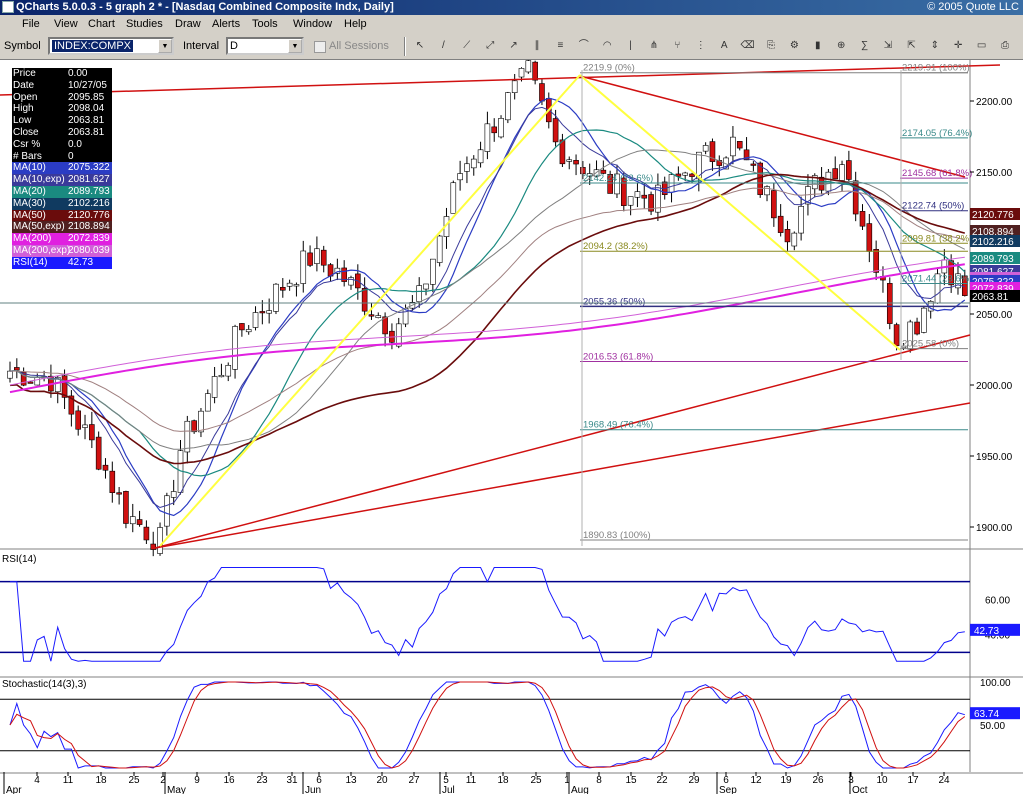 The height and width of the screenshot is (794, 1023). What do you see at coordinates (226, 24) in the screenshot?
I see `menu-alerts: Alerts` at bounding box center [226, 24].